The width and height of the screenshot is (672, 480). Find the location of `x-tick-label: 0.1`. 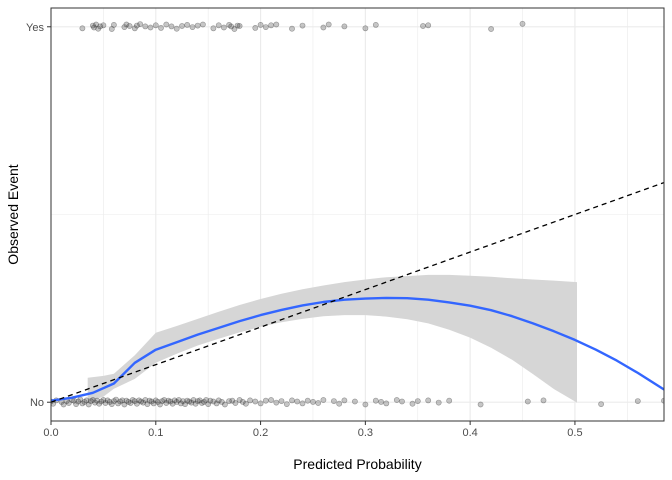

x-tick-label: 0.1 is located at coordinates (155, 433).